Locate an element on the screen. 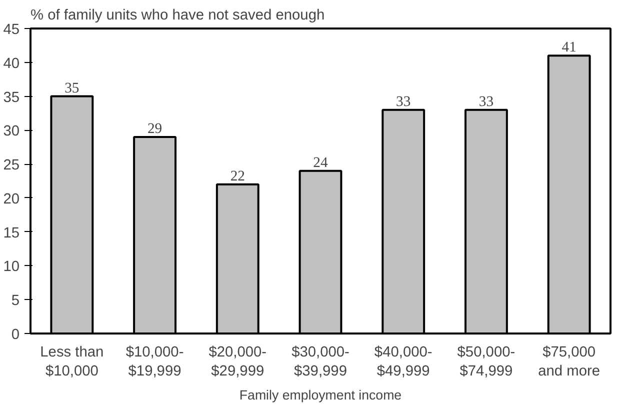 The width and height of the screenshot is (632, 408). x-tick-label: Less than $10,000 is located at coordinates (72, 362).